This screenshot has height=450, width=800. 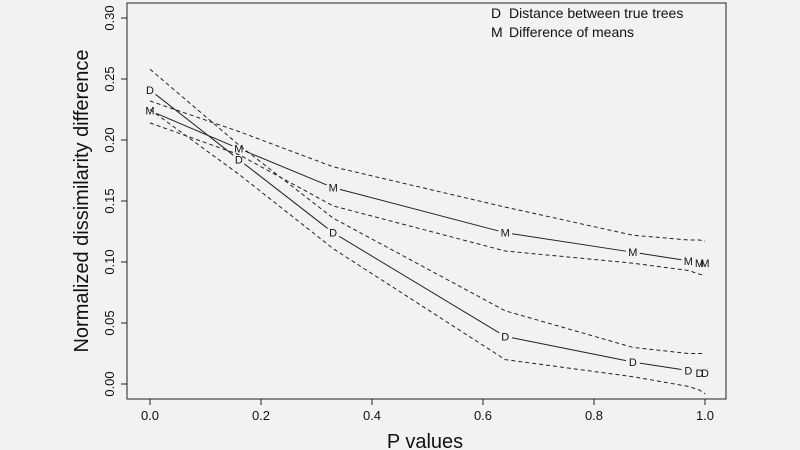 I want to click on y-tick-label: 0.30, so click(x=109, y=17).